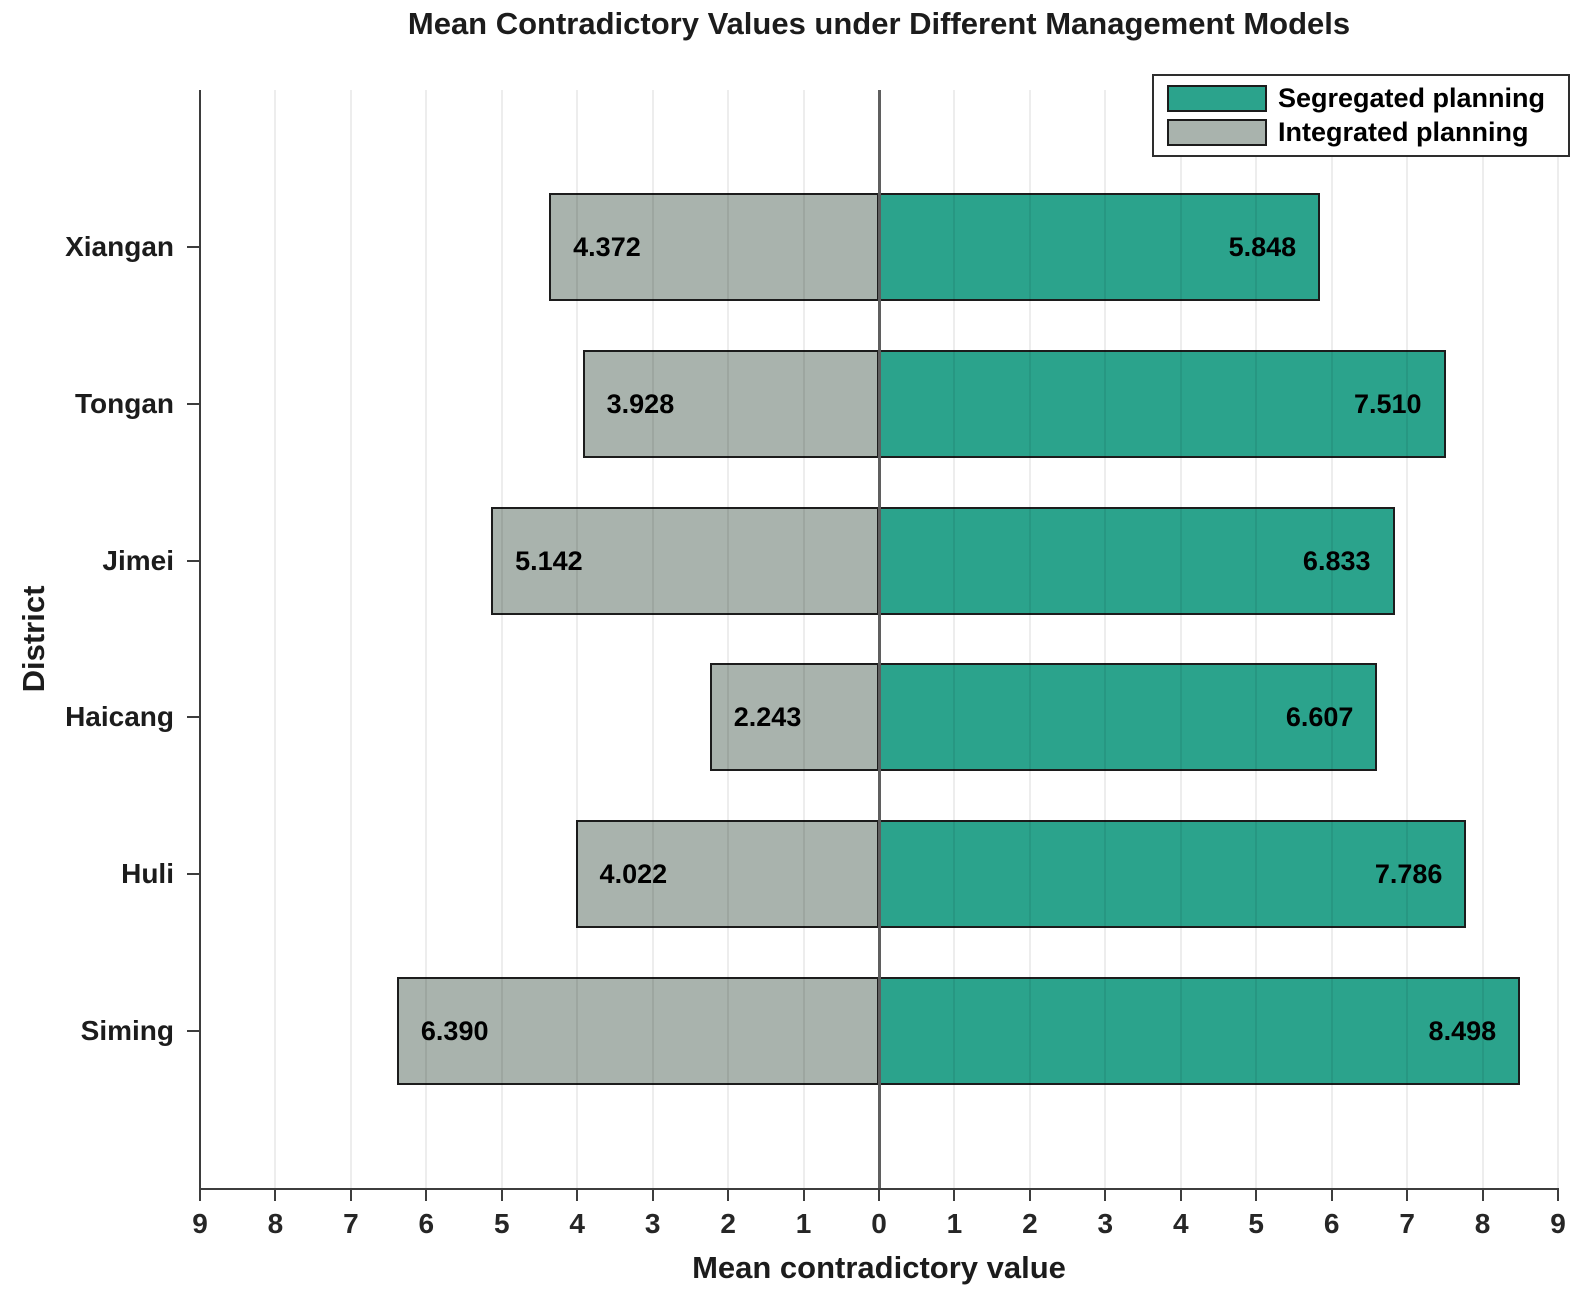 The height and width of the screenshot is (1302, 1580). What do you see at coordinates (1200, 1031) in the screenshot?
I see `bar-segregated-siming` at bounding box center [1200, 1031].